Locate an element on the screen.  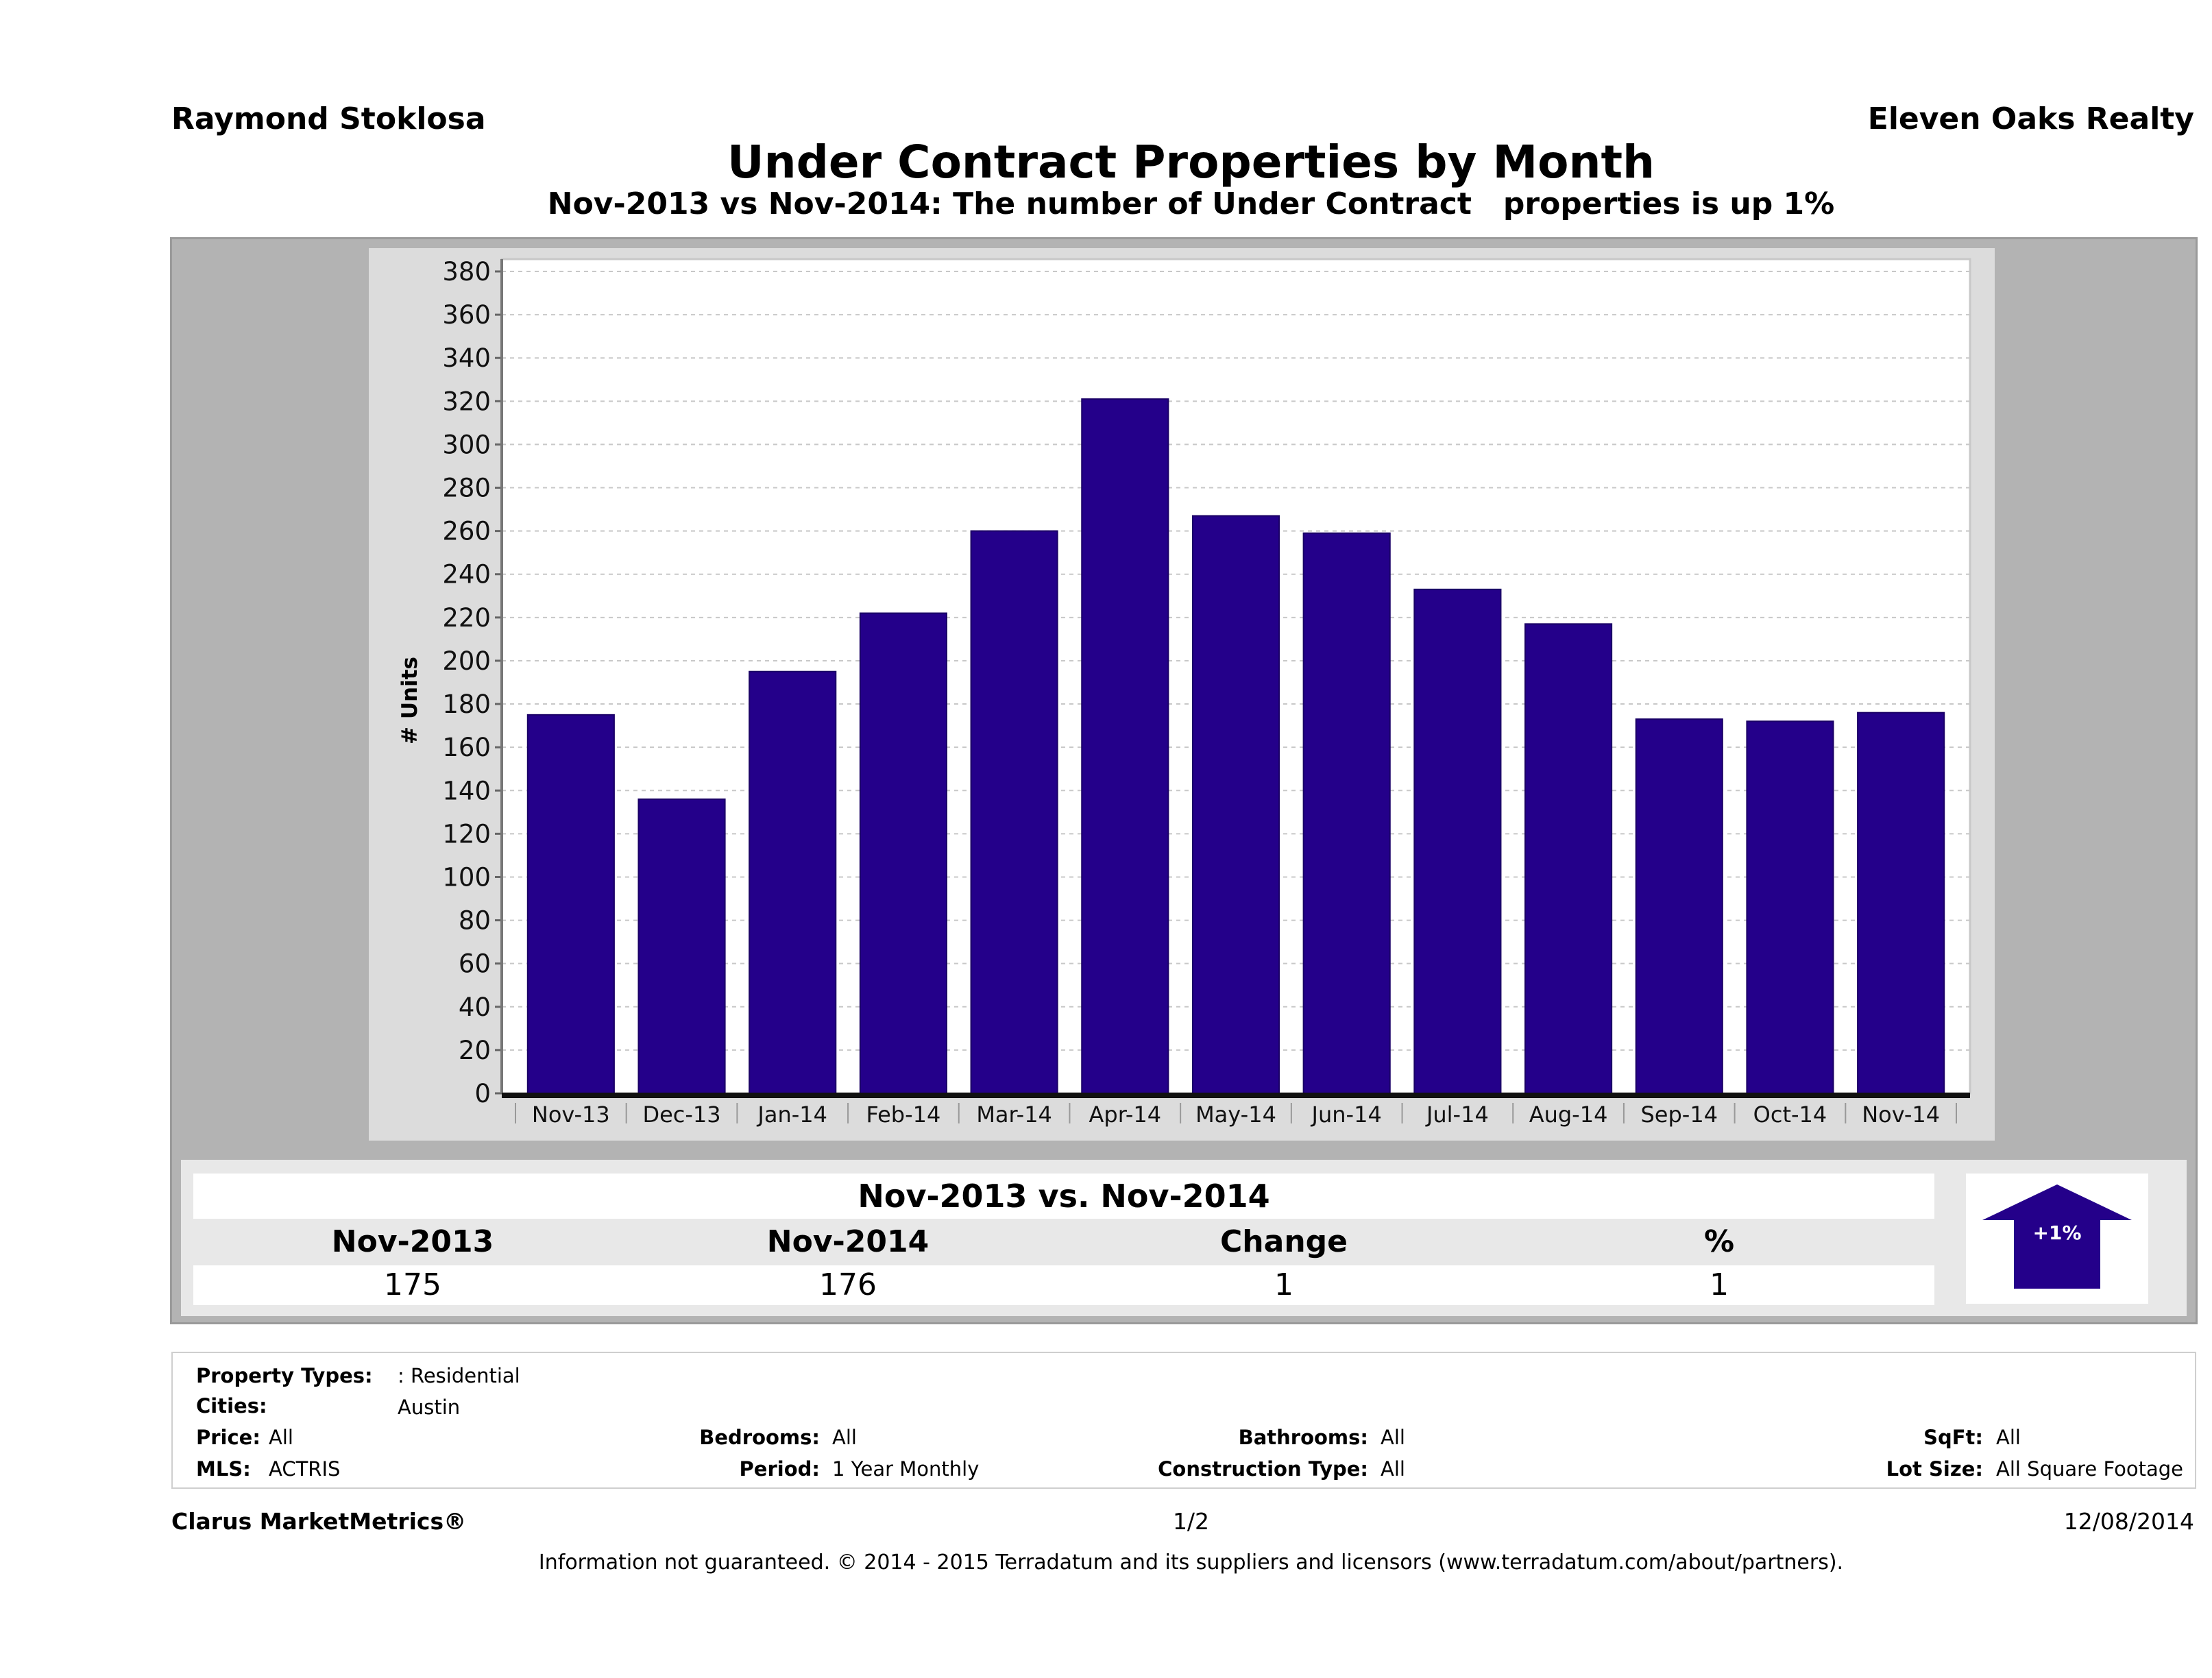
bathrooms-value: All is located at coordinates (1393, 1437).